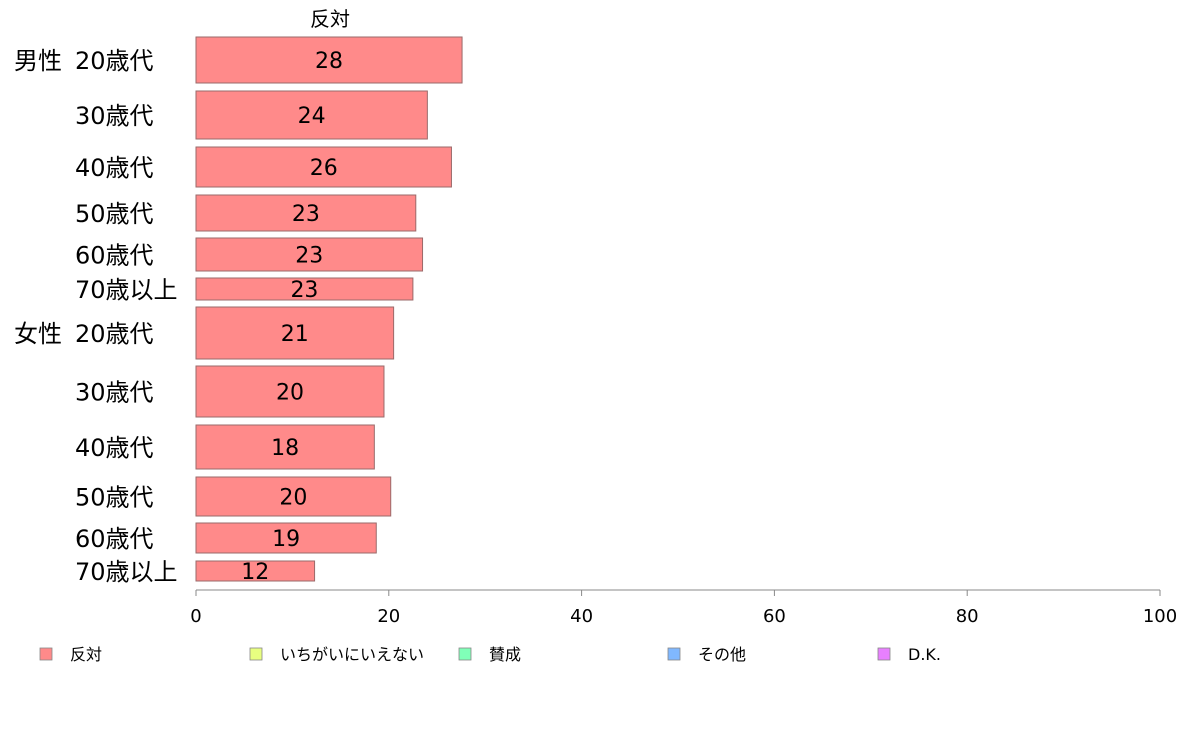 The height and width of the screenshot is (736, 1188). I want to click on legend-label: 賛成, so click(505, 654).